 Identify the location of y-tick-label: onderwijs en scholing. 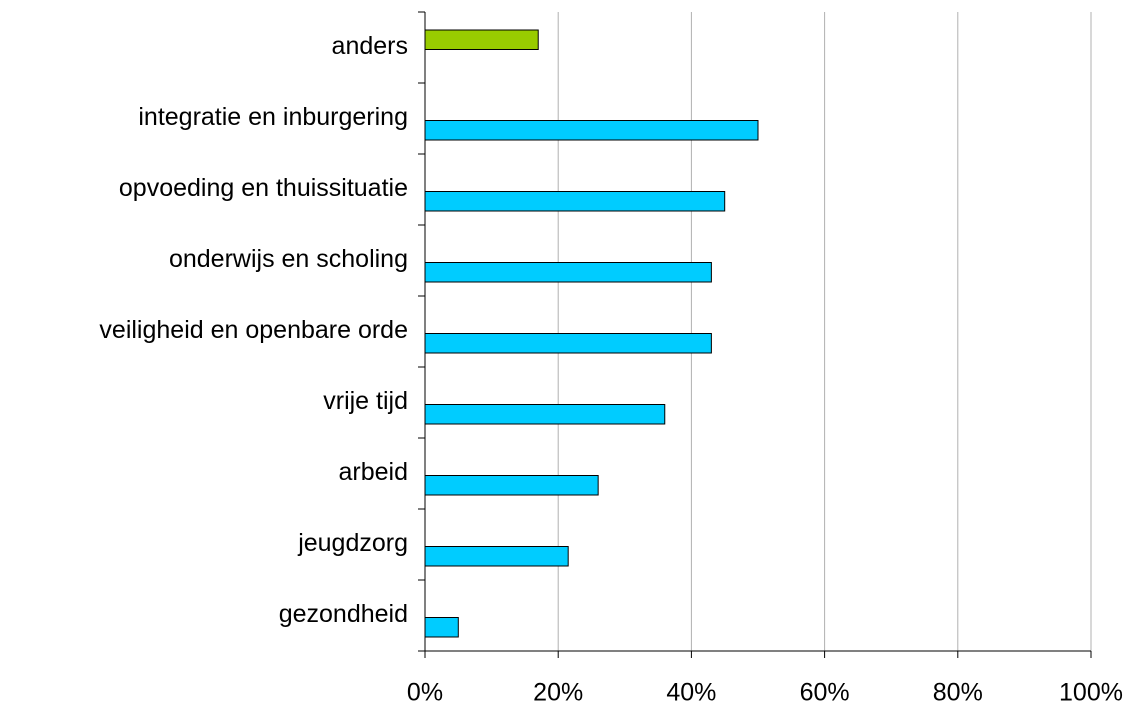
(288, 259).